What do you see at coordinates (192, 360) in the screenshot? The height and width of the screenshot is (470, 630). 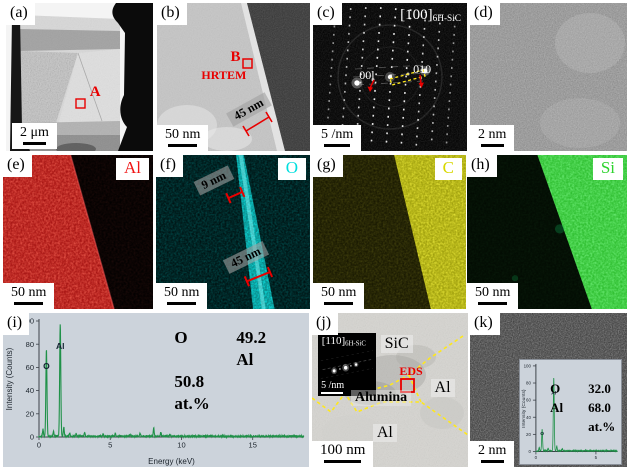 I see `composition-spacer` at bounding box center [192, 360].